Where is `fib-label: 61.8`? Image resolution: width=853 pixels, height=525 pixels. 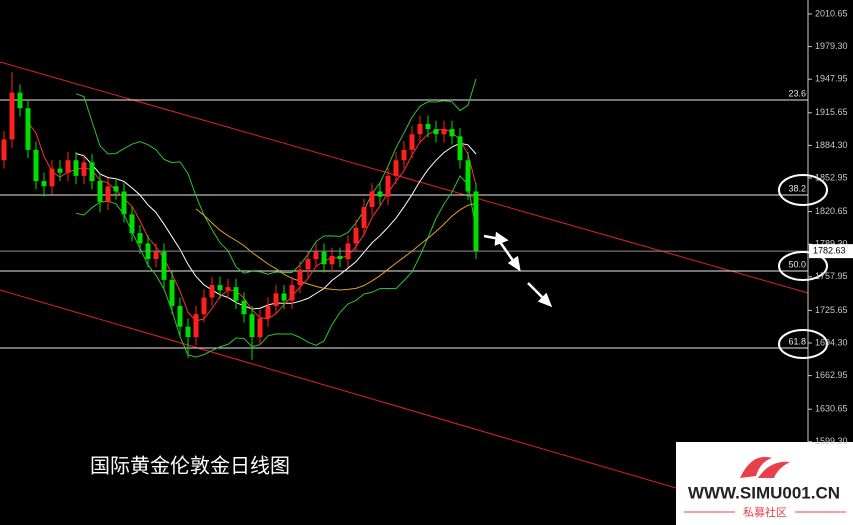
fib-label: 61.8 is located at coordinates (797, 341).